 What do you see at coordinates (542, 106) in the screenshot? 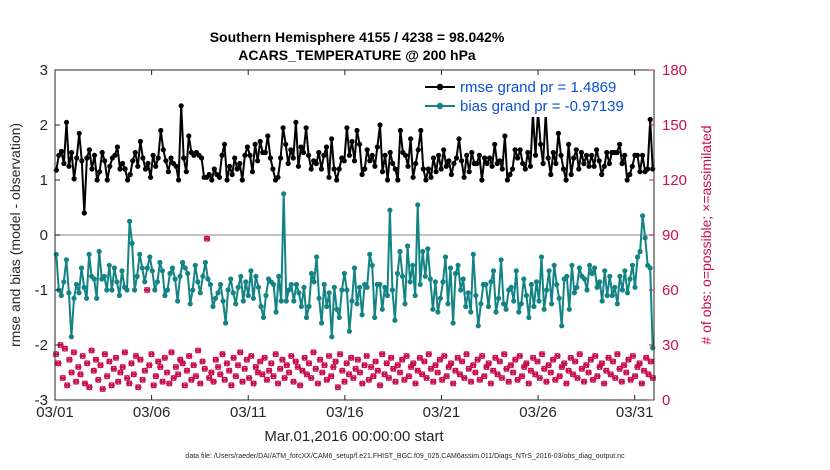
I see `legend-bias-label: bias grand pr = -0.97139` at bounding box center [542, 106].